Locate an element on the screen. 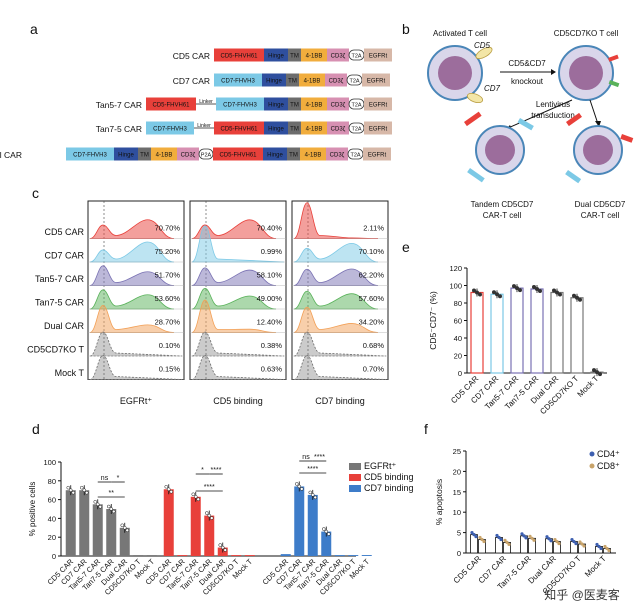 The height and width of the screenshot is (611, 640). segment-label: EGFRt is located at coordinates (376, 82).